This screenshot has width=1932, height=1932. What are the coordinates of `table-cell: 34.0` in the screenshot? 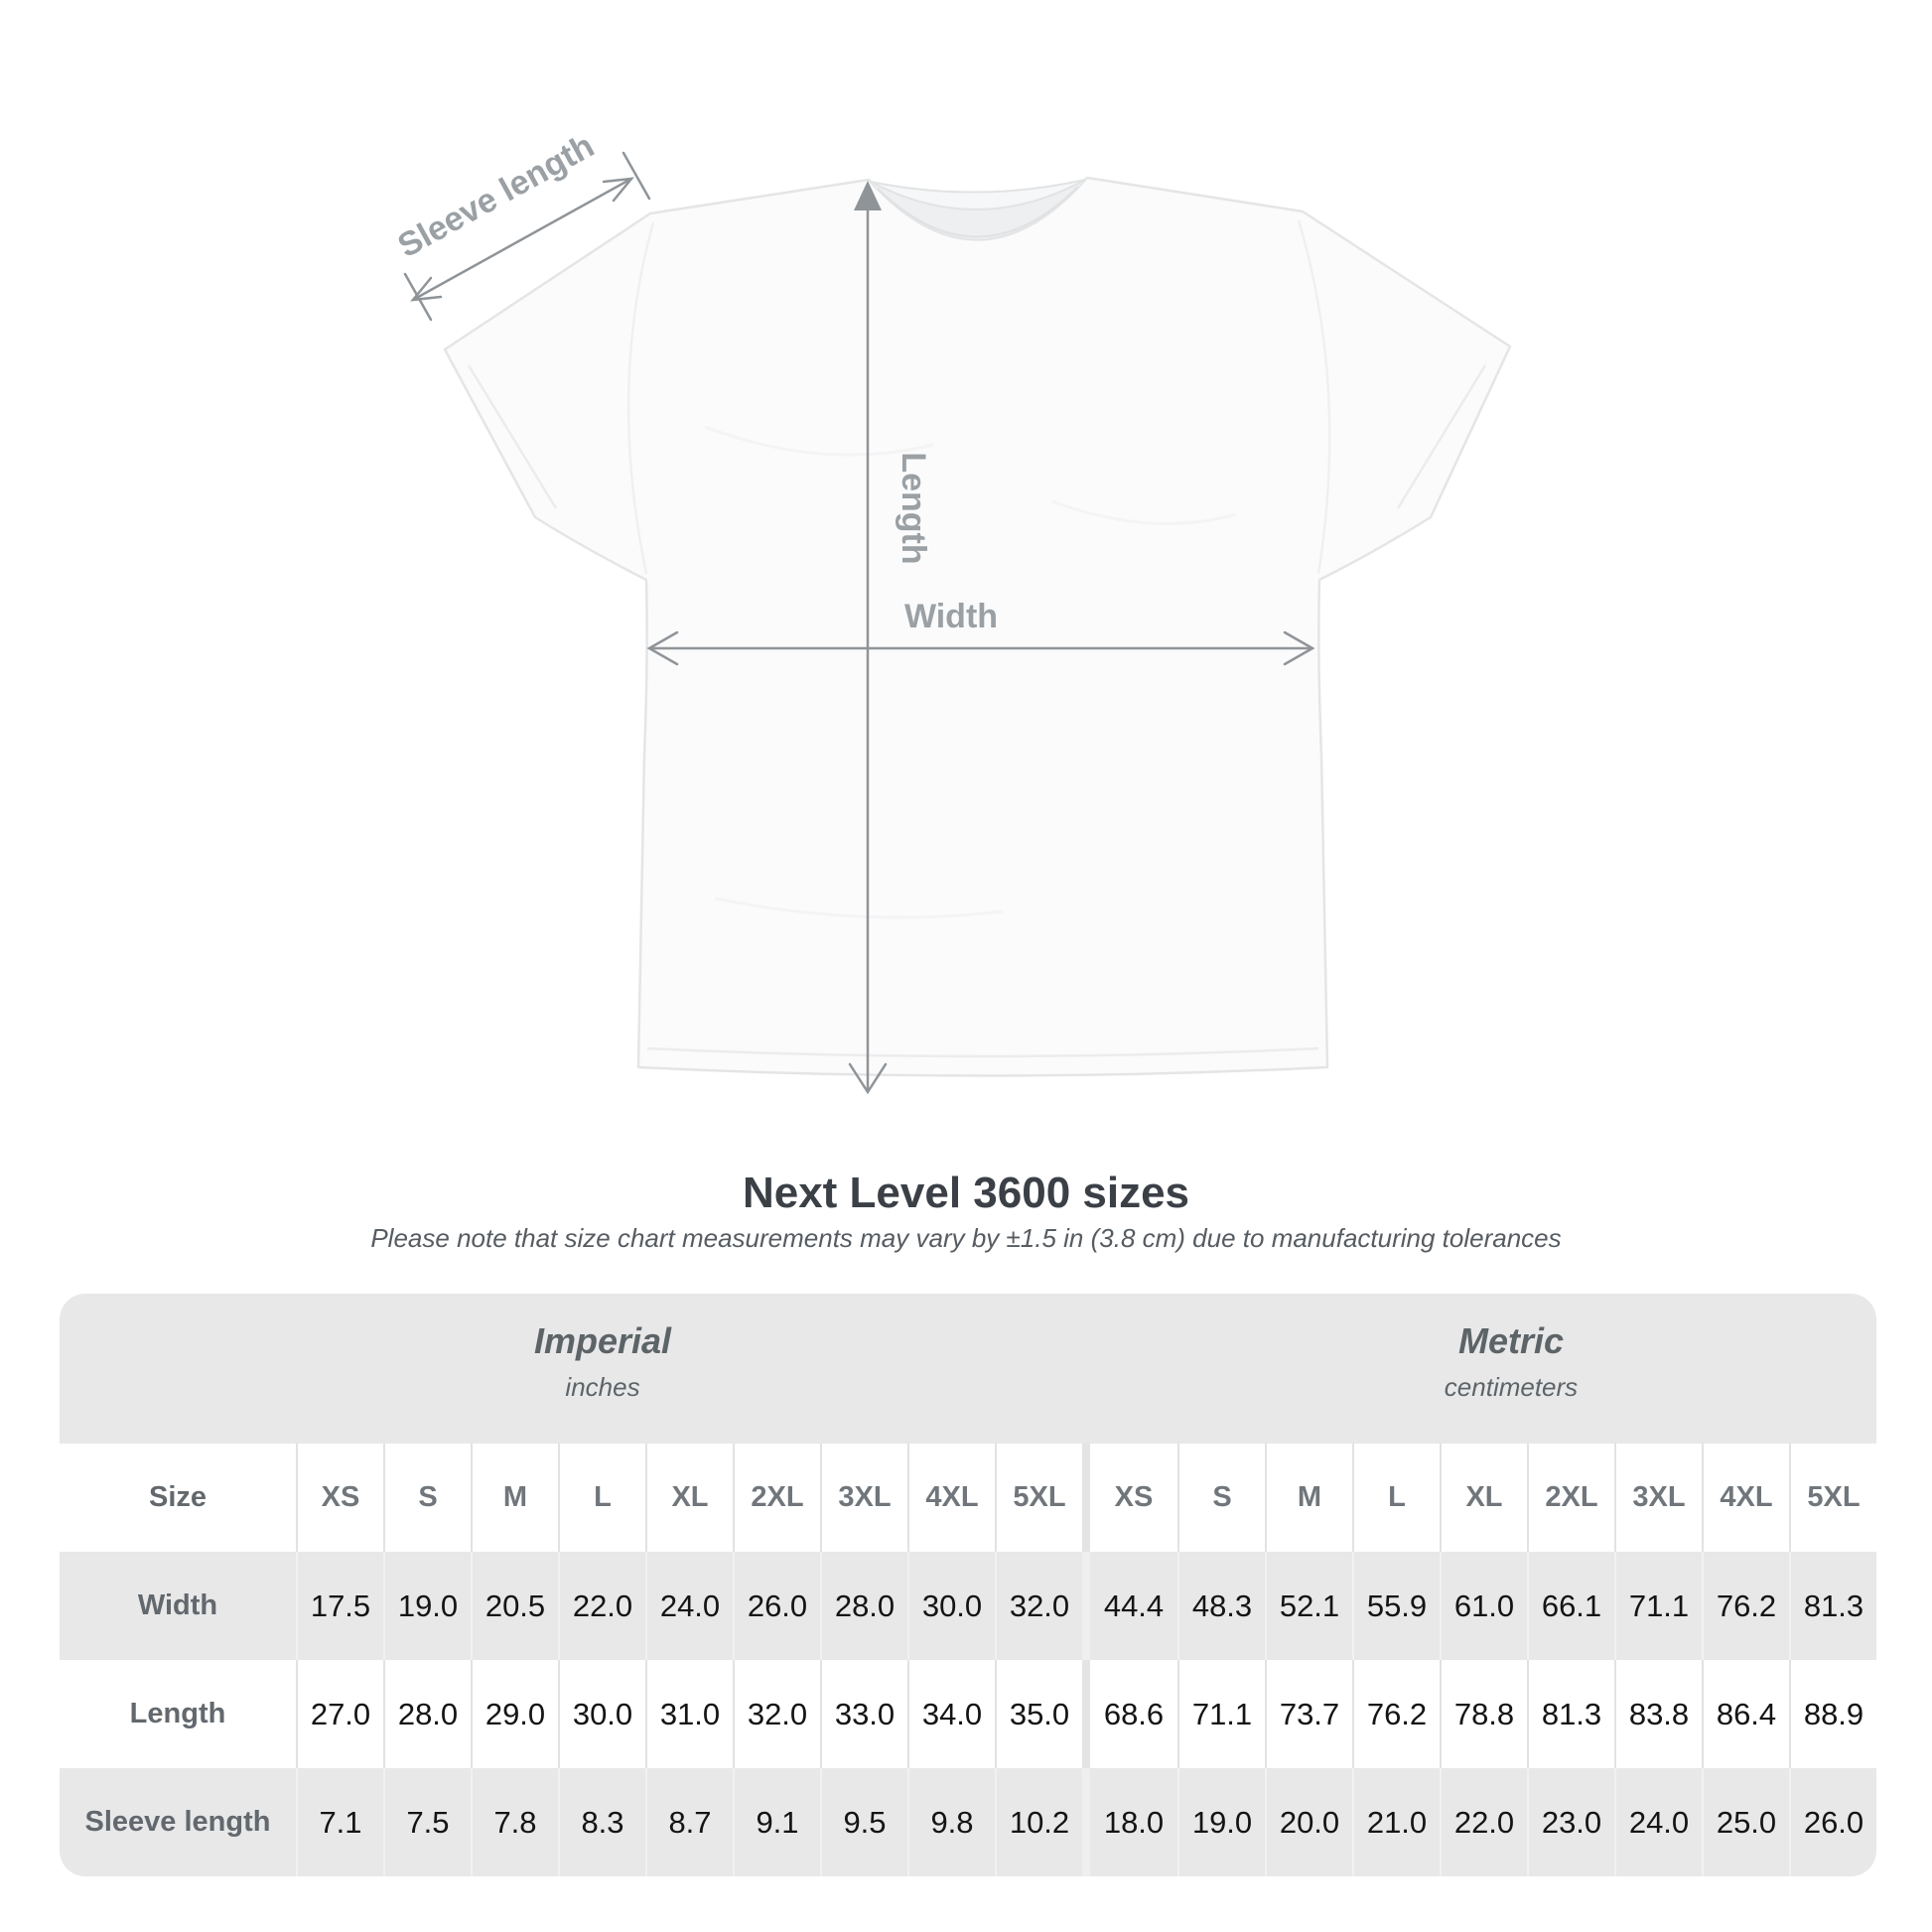 It's located at (951, 1714).